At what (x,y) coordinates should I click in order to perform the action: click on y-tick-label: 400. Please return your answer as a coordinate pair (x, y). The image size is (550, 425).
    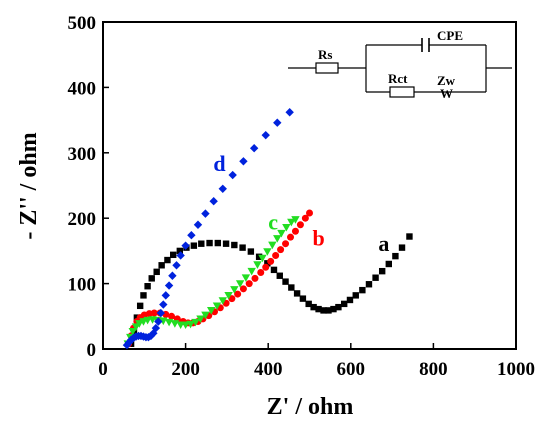
    Looking at the image, I should click on (82, 88).